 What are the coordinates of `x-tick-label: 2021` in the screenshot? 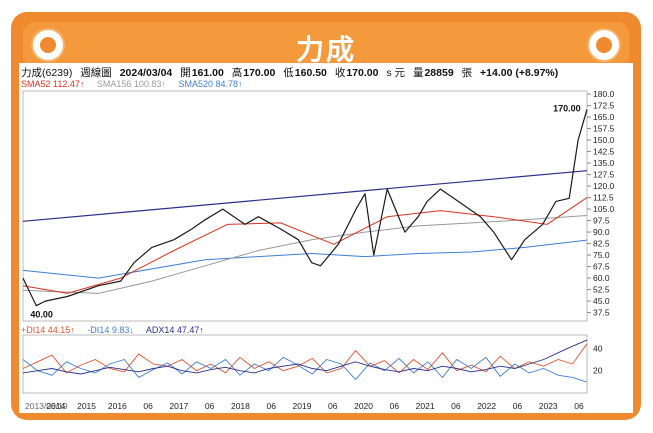 It's located at (425, 406).